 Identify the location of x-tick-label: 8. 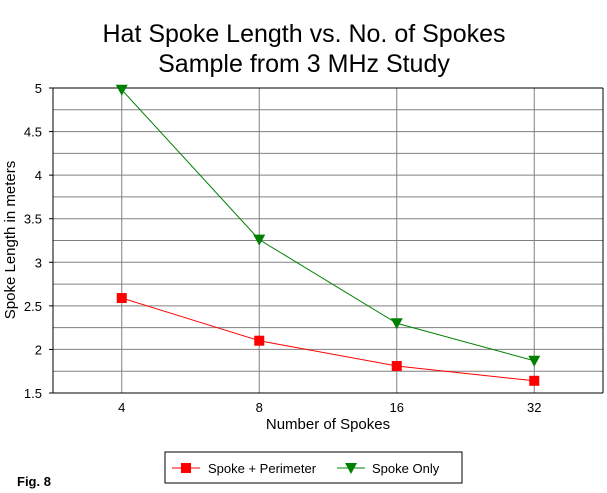
(259, 407).